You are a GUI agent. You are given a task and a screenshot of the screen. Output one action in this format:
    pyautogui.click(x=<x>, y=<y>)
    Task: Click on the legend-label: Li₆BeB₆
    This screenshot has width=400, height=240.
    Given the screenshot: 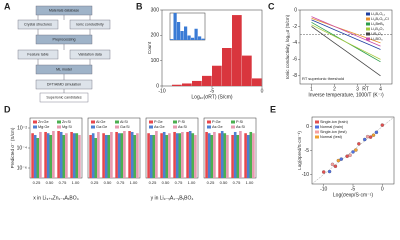 What is the action you would take?
    pyautogui.click(x=378, y=24)
    